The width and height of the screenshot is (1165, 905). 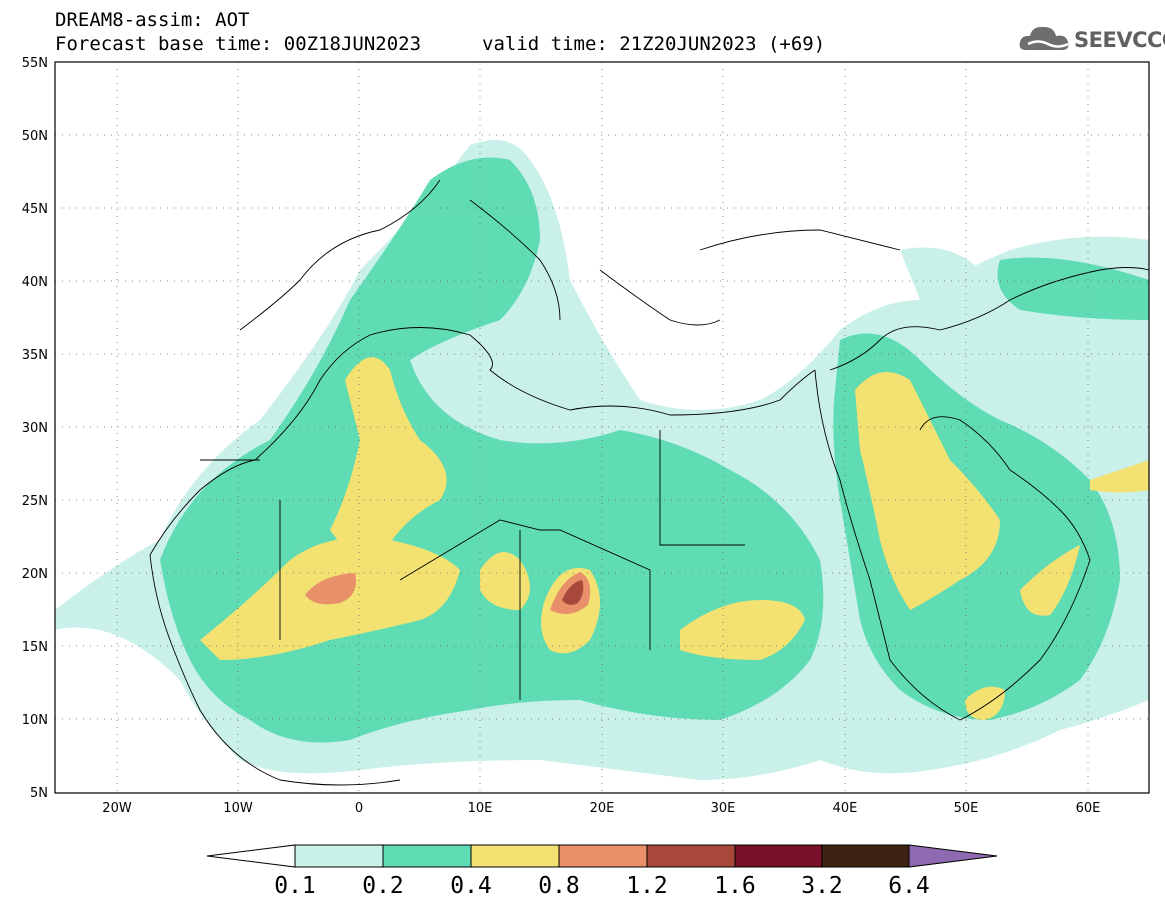 What do you see at coordinates (152, 20) in the screenshot?
I see `title-line: DREAM8-assim: AOT` at bounding box center [152, 20].